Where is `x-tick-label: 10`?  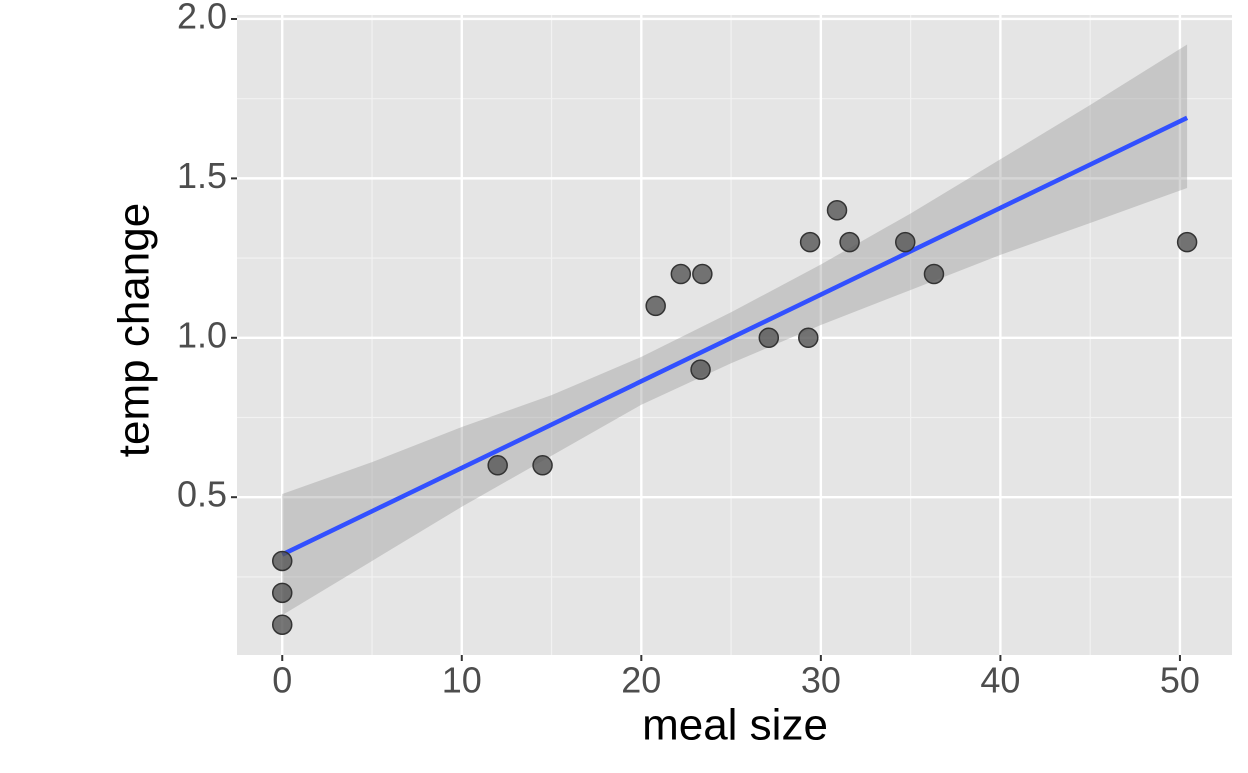 x-tick-label: 10 is located at coordinates (462, 680).